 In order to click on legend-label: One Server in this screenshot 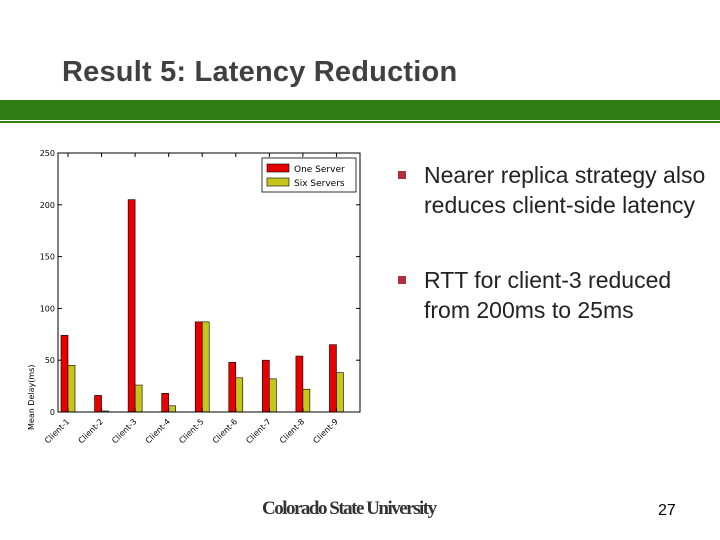, I will do `click(319, 170)`.